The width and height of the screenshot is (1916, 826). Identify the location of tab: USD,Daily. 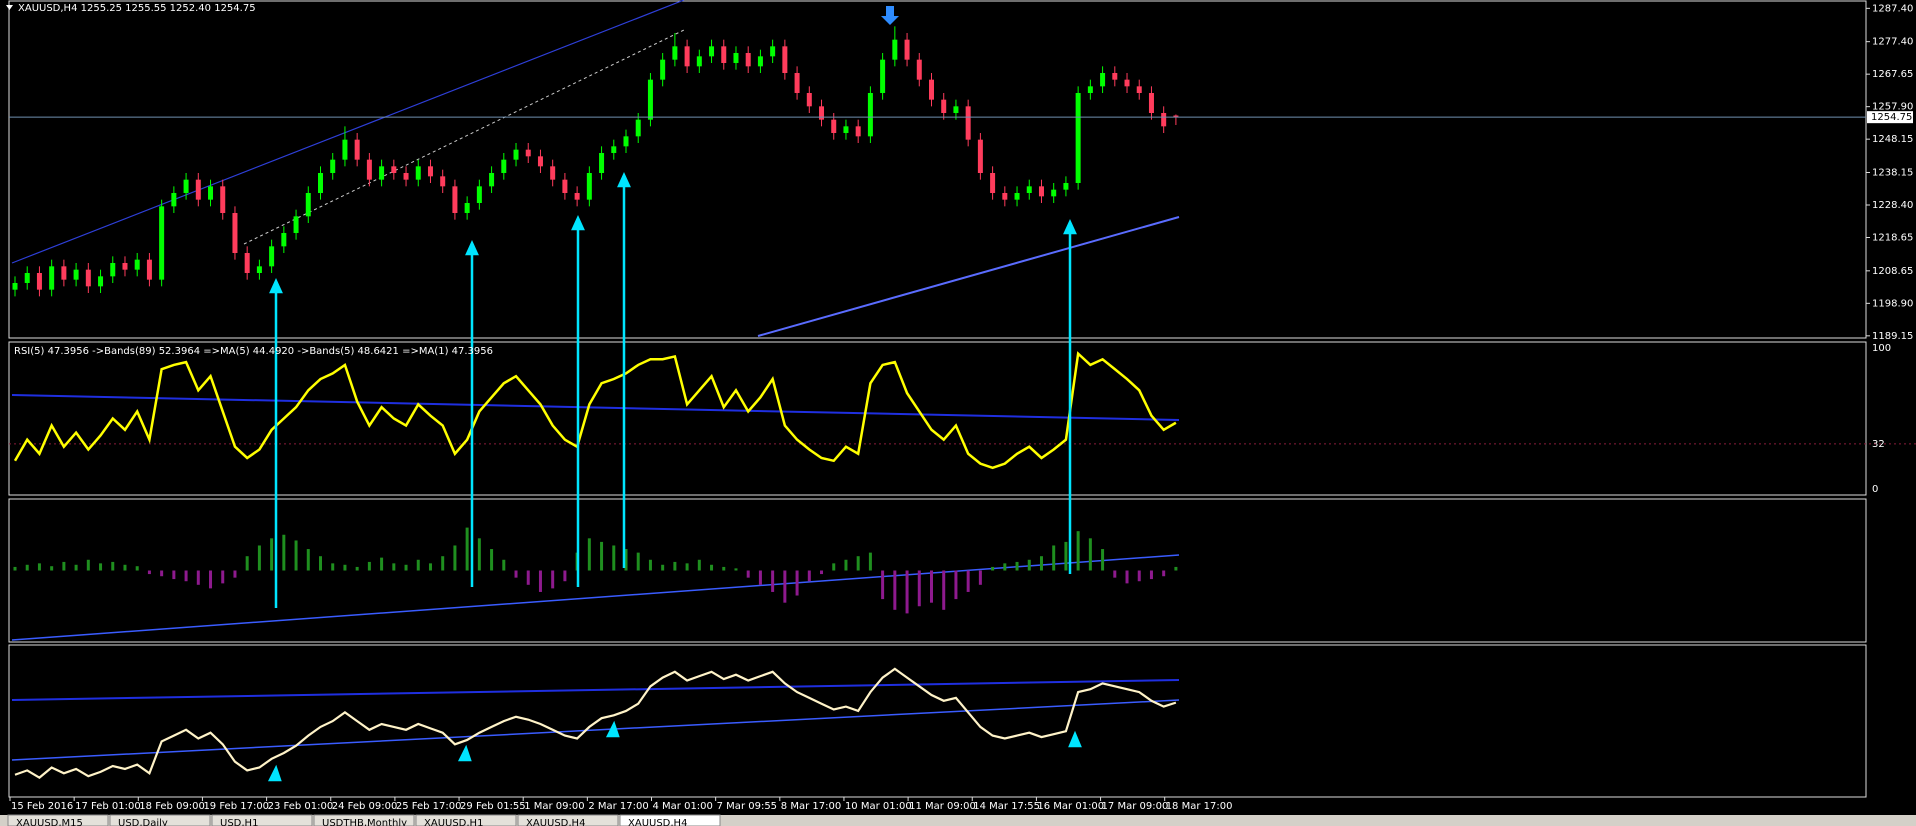
(160, 820).